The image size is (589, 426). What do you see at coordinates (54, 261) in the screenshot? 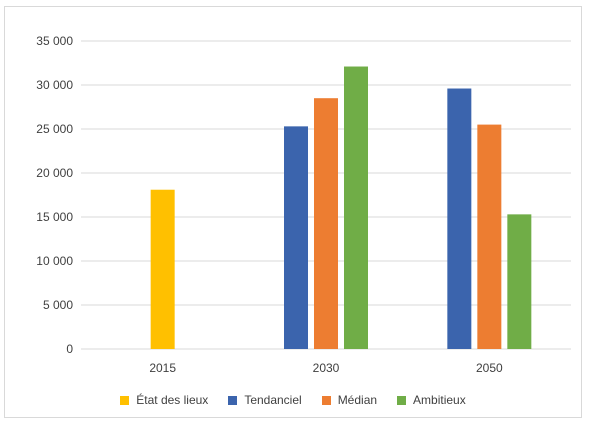
I see `y-tick-label: 10 000` at bounding box center [54, 261].